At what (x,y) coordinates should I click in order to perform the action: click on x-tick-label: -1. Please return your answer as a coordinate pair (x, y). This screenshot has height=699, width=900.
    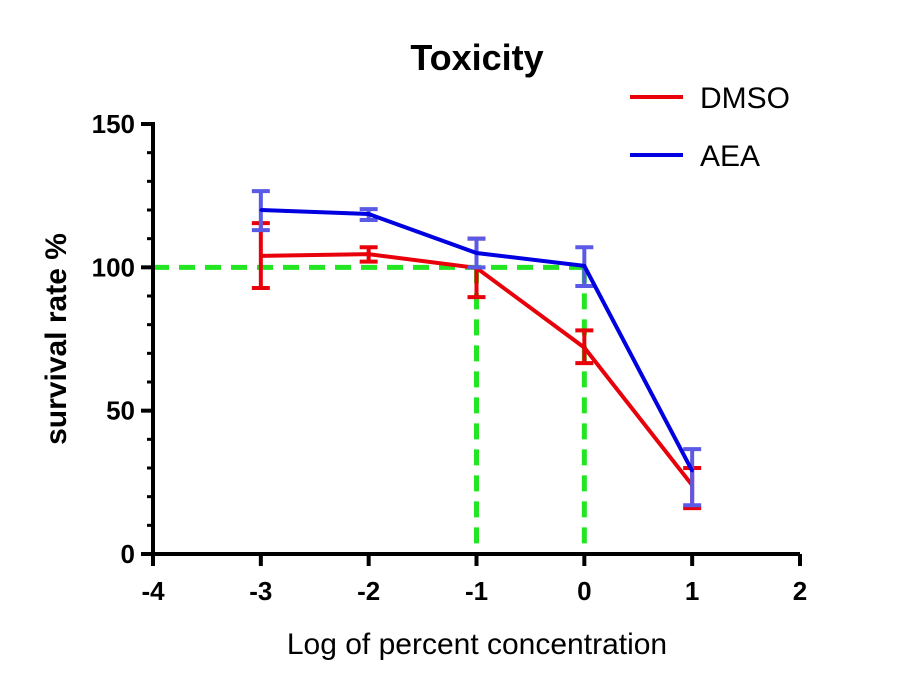
    Looking at the image, I should click on (476, 591).